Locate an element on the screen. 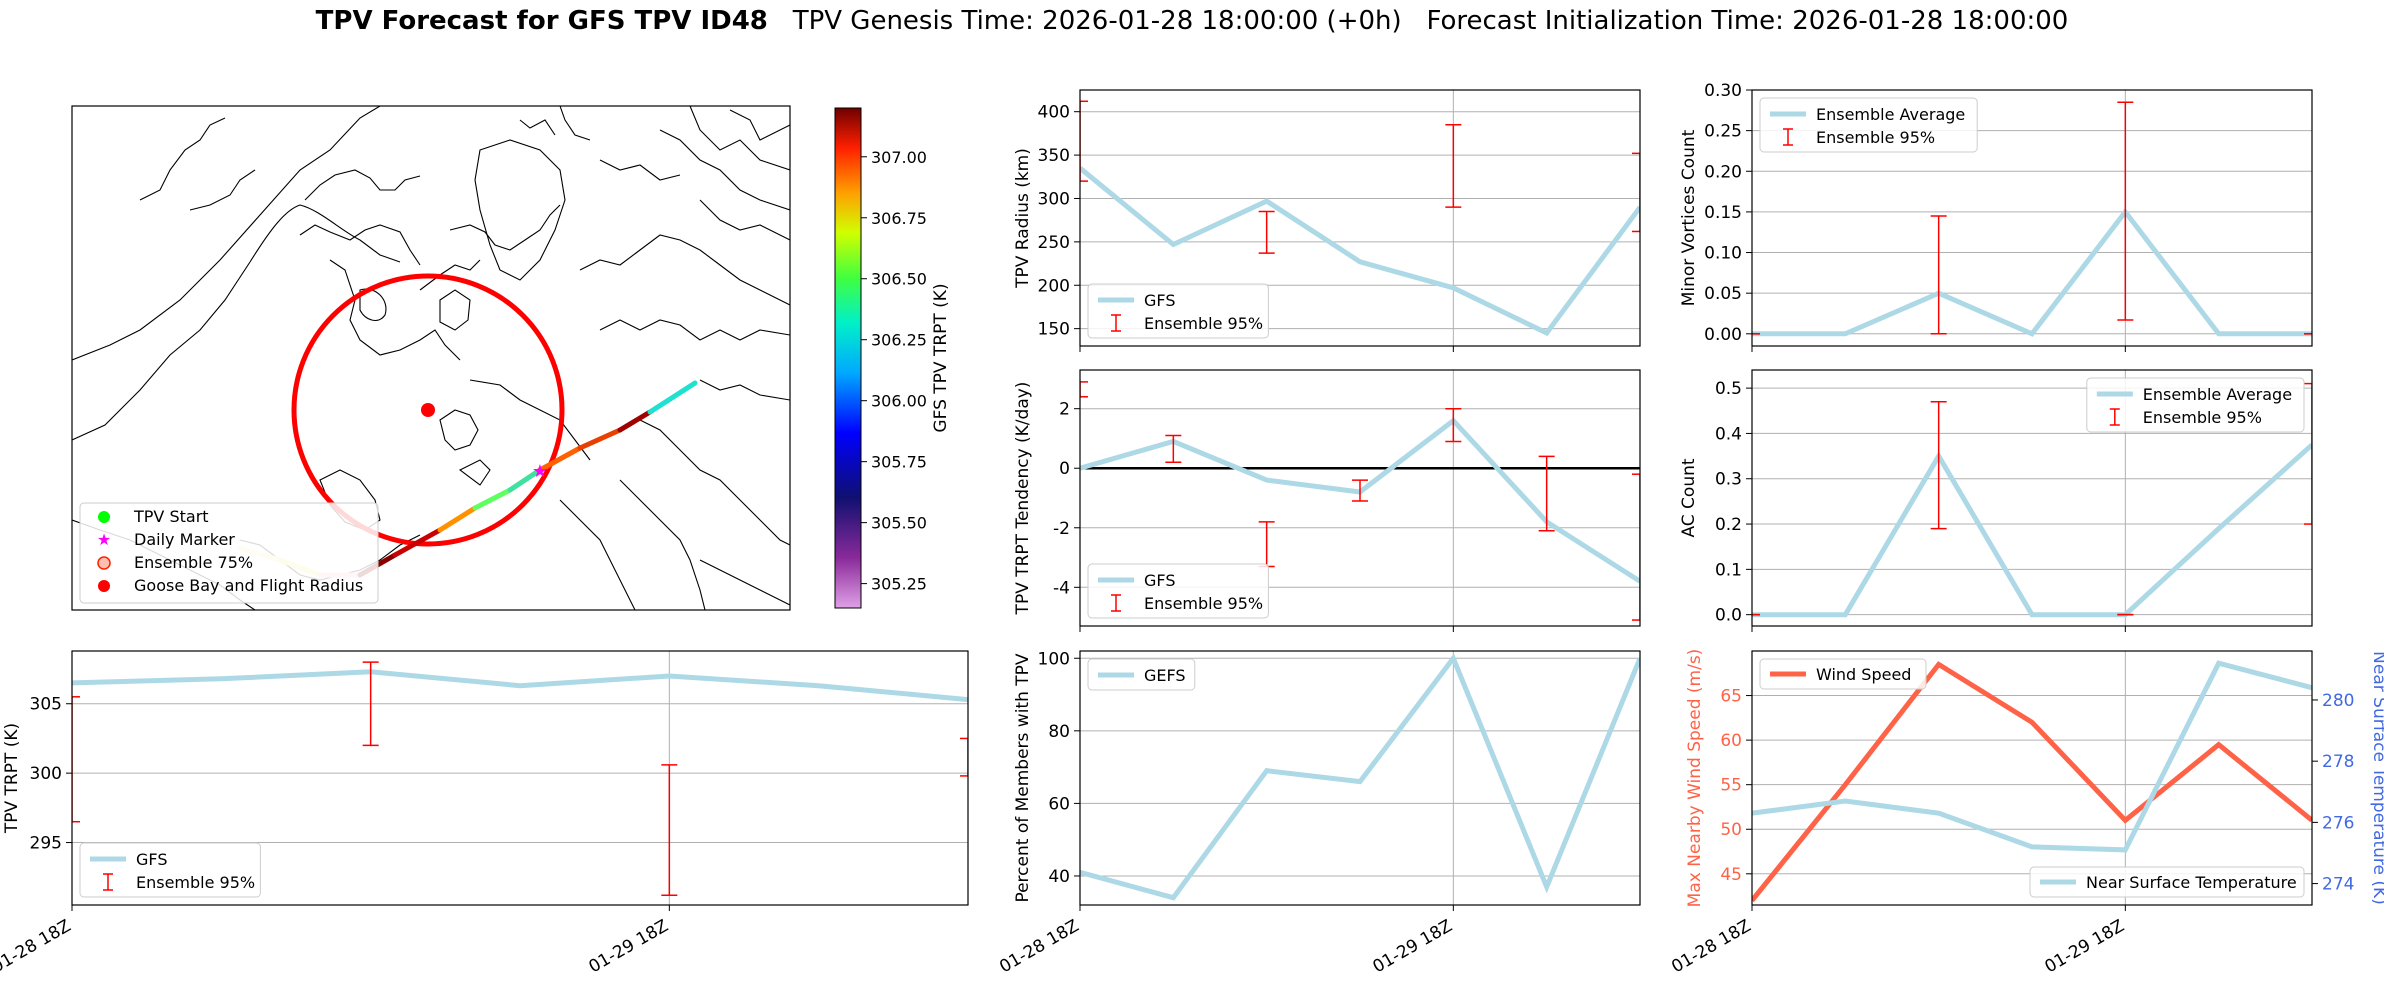 The image size is (2384, 982). y-tick-label: 0.0 is located at coordinates (1728, 616).